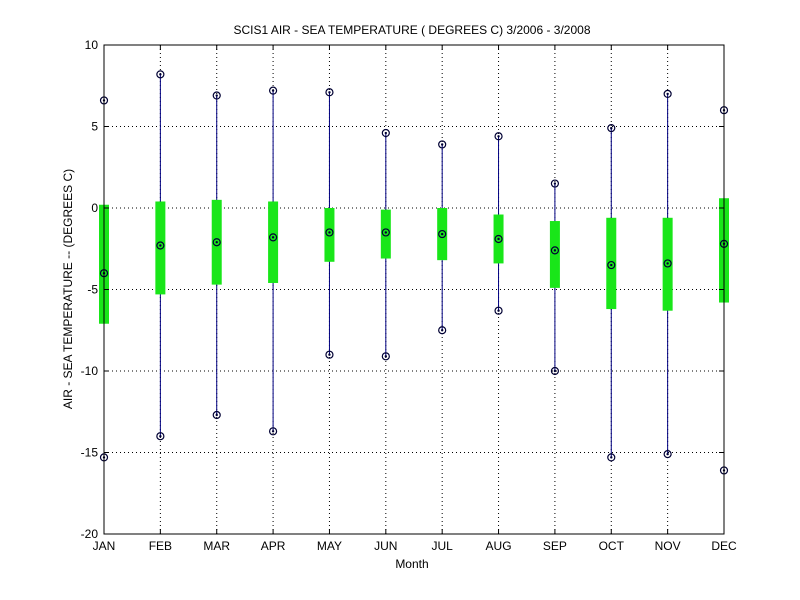 The height and width of the screenshot is (600, 800). What do you see at coordinates (668, 546) in the screenshot?
I see `x-tick-label: NOV` at bounding box center [668, 546].